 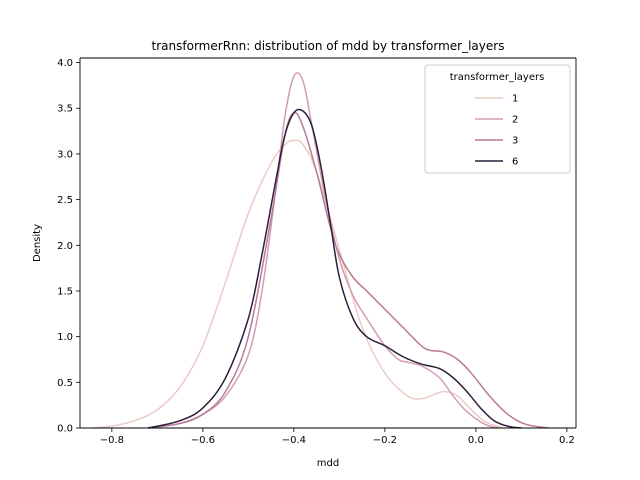 What do you see at coordinates (65, 383) in the screenshot?
I see `y-tick-label: 0.5` at bounding box center [65, 383].